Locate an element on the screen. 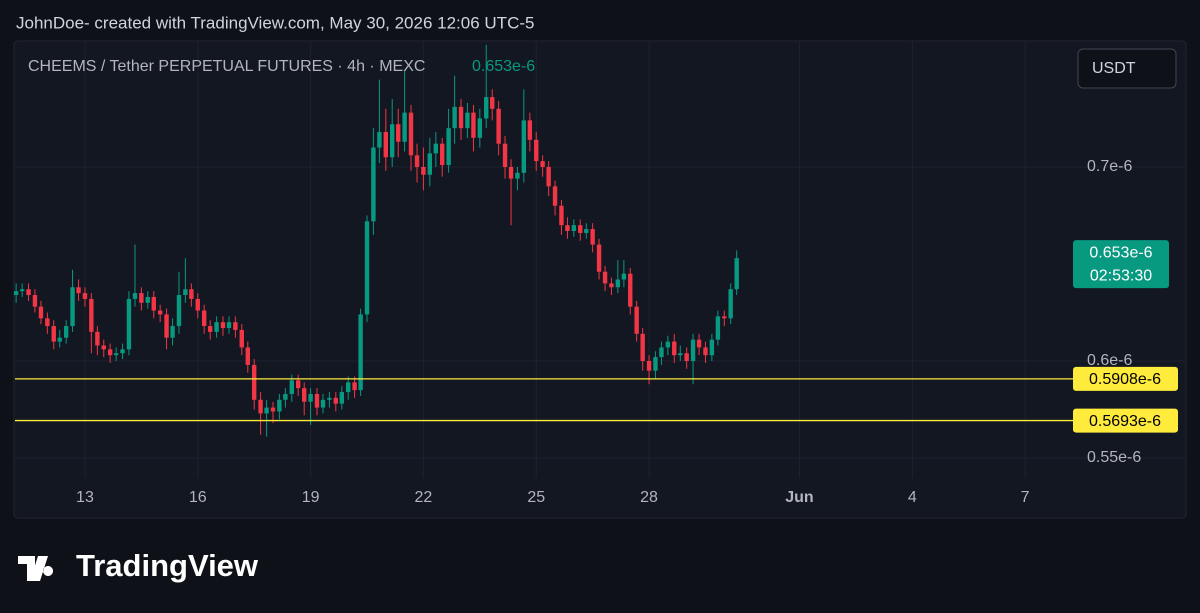  x-tick-label: 16 is located at coordinates (198, 497).